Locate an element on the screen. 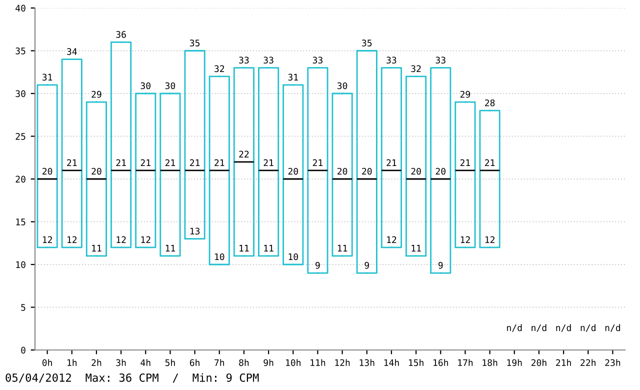  x-tick-label: 21h is located at coordinates (563, 362).